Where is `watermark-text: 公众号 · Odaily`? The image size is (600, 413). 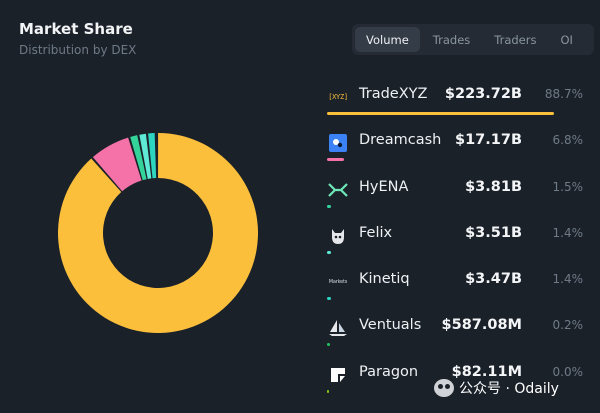 watermark-text: 公众号 · Odaily is located at coordinates (509, 389).